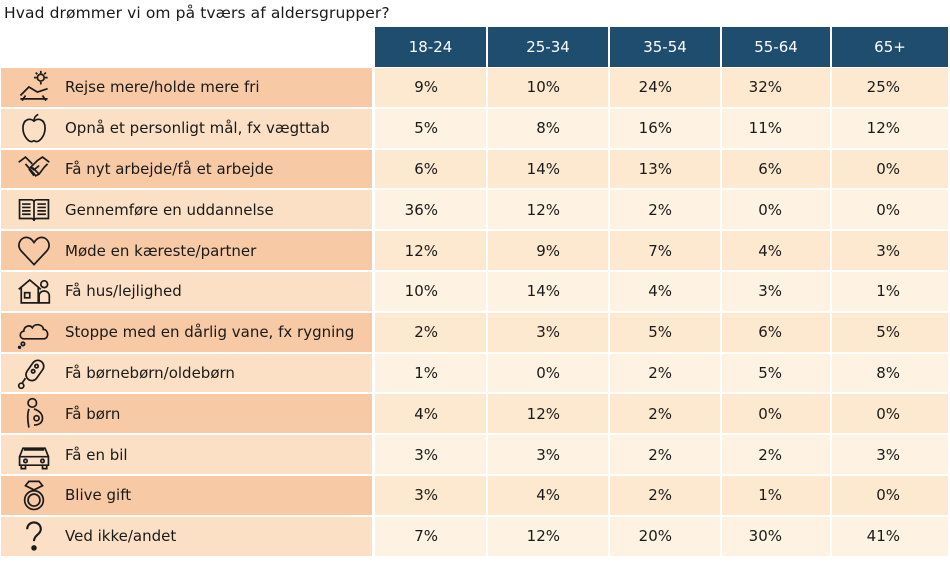  Describe the element at coordinates (665, 536) in the screenshot. I see `value-cell-35-54: 20%` at that location.